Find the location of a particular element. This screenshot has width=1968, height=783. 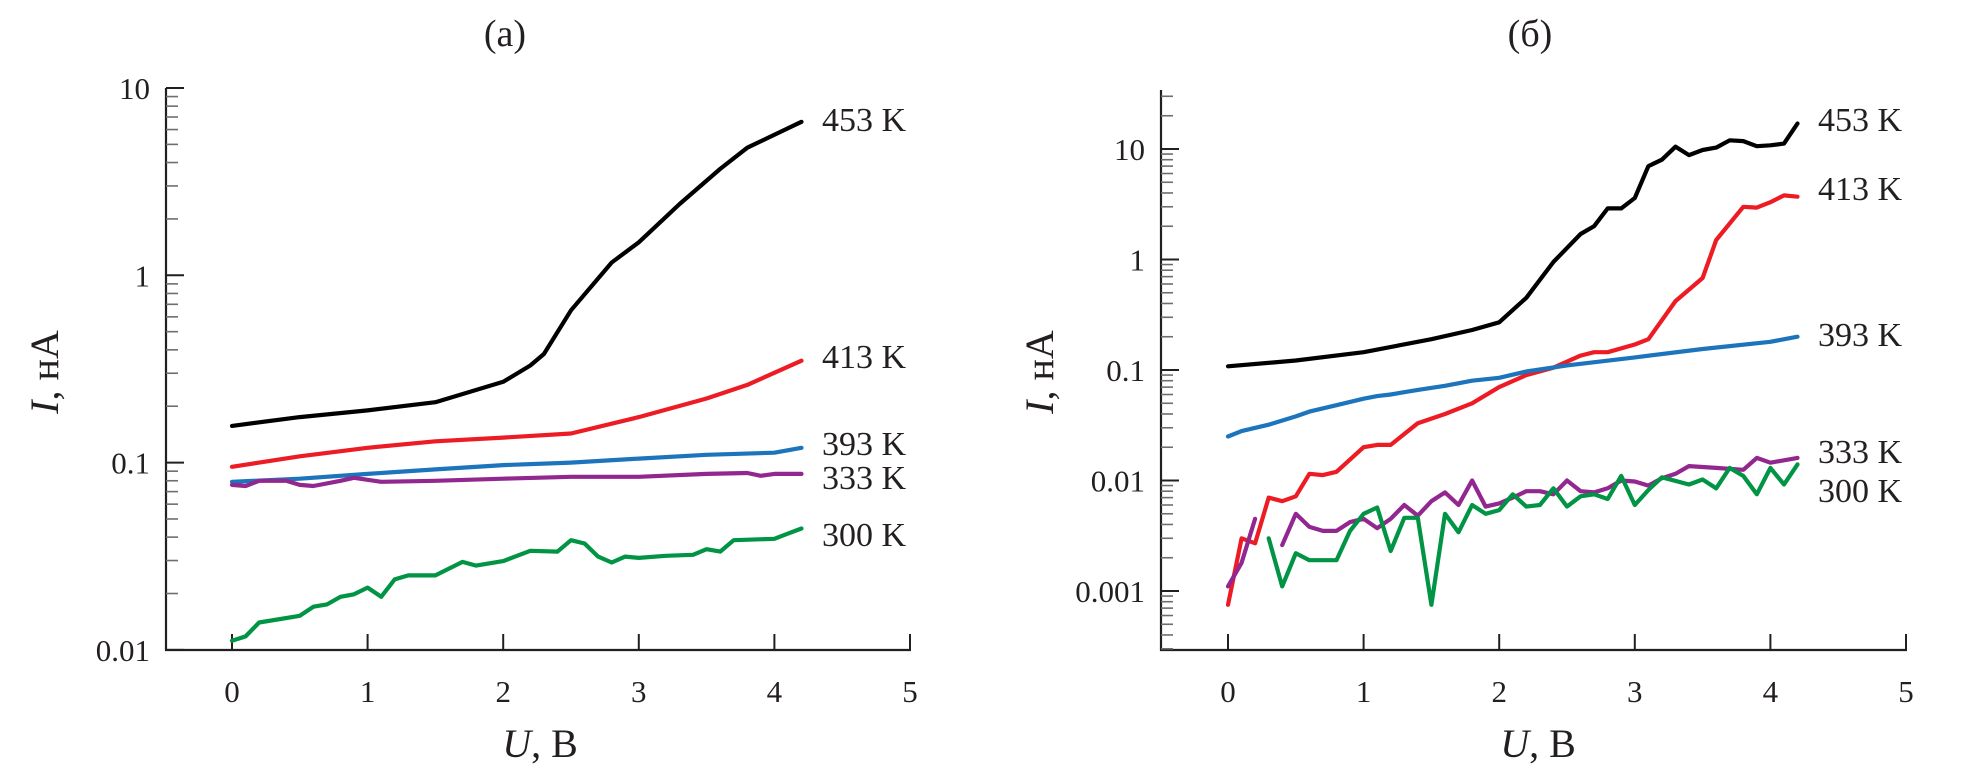

panel-b-y-ticks: 0.001 0.01 0.1 1 10 is located at coordinates (1127, 372).